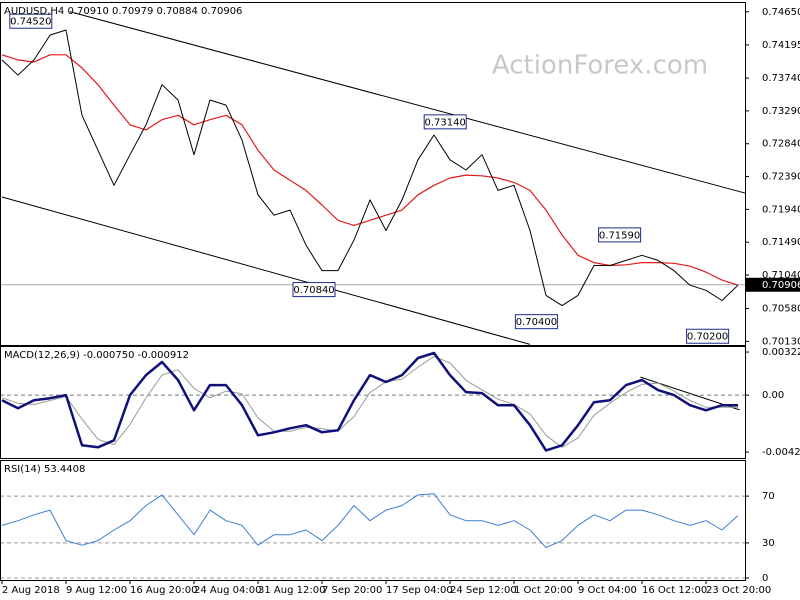  I want to click on annotation-label: 0.73140, so click(445, 122).